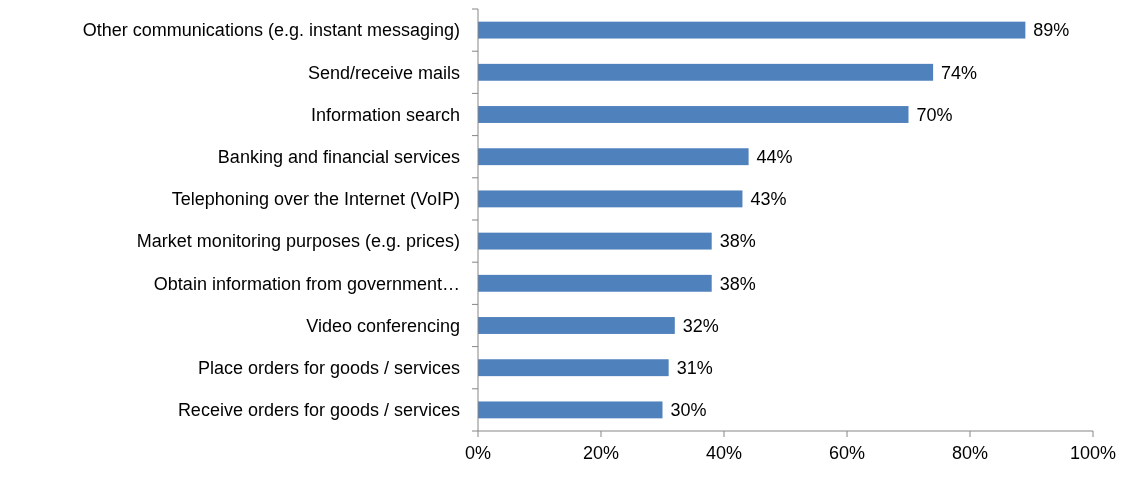 Image resolution: width=1125 pixels, height=482 pixels. What do you see at coordinates (1093, 453) in the screenshot?
I see `x-tick-label: 100%` at bounding box center [1093, 453].